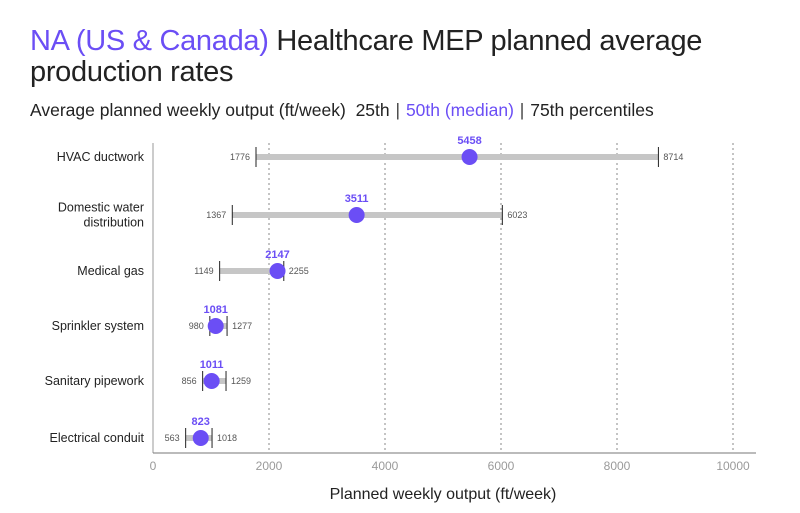 The height and width of the screenshot is (513, 800). I want to click on category-label: Sprinkler system, so click(98, 326).